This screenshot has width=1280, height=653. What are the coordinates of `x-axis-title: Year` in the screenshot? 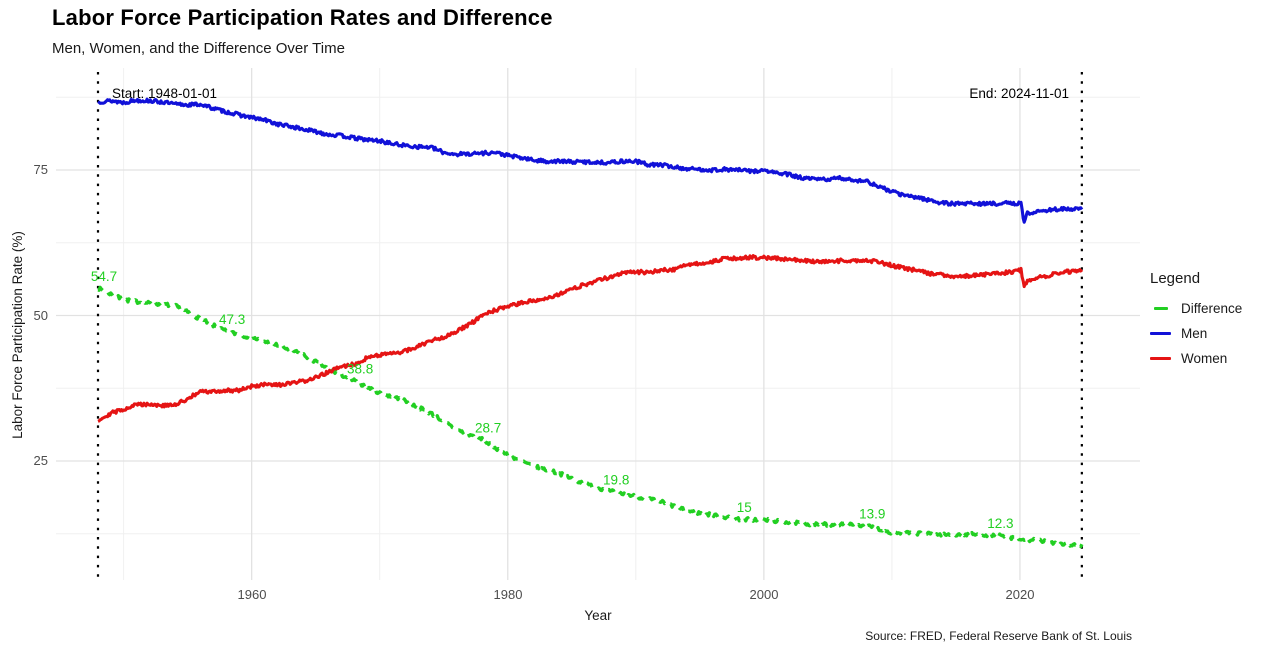 It's located at (598, 615).